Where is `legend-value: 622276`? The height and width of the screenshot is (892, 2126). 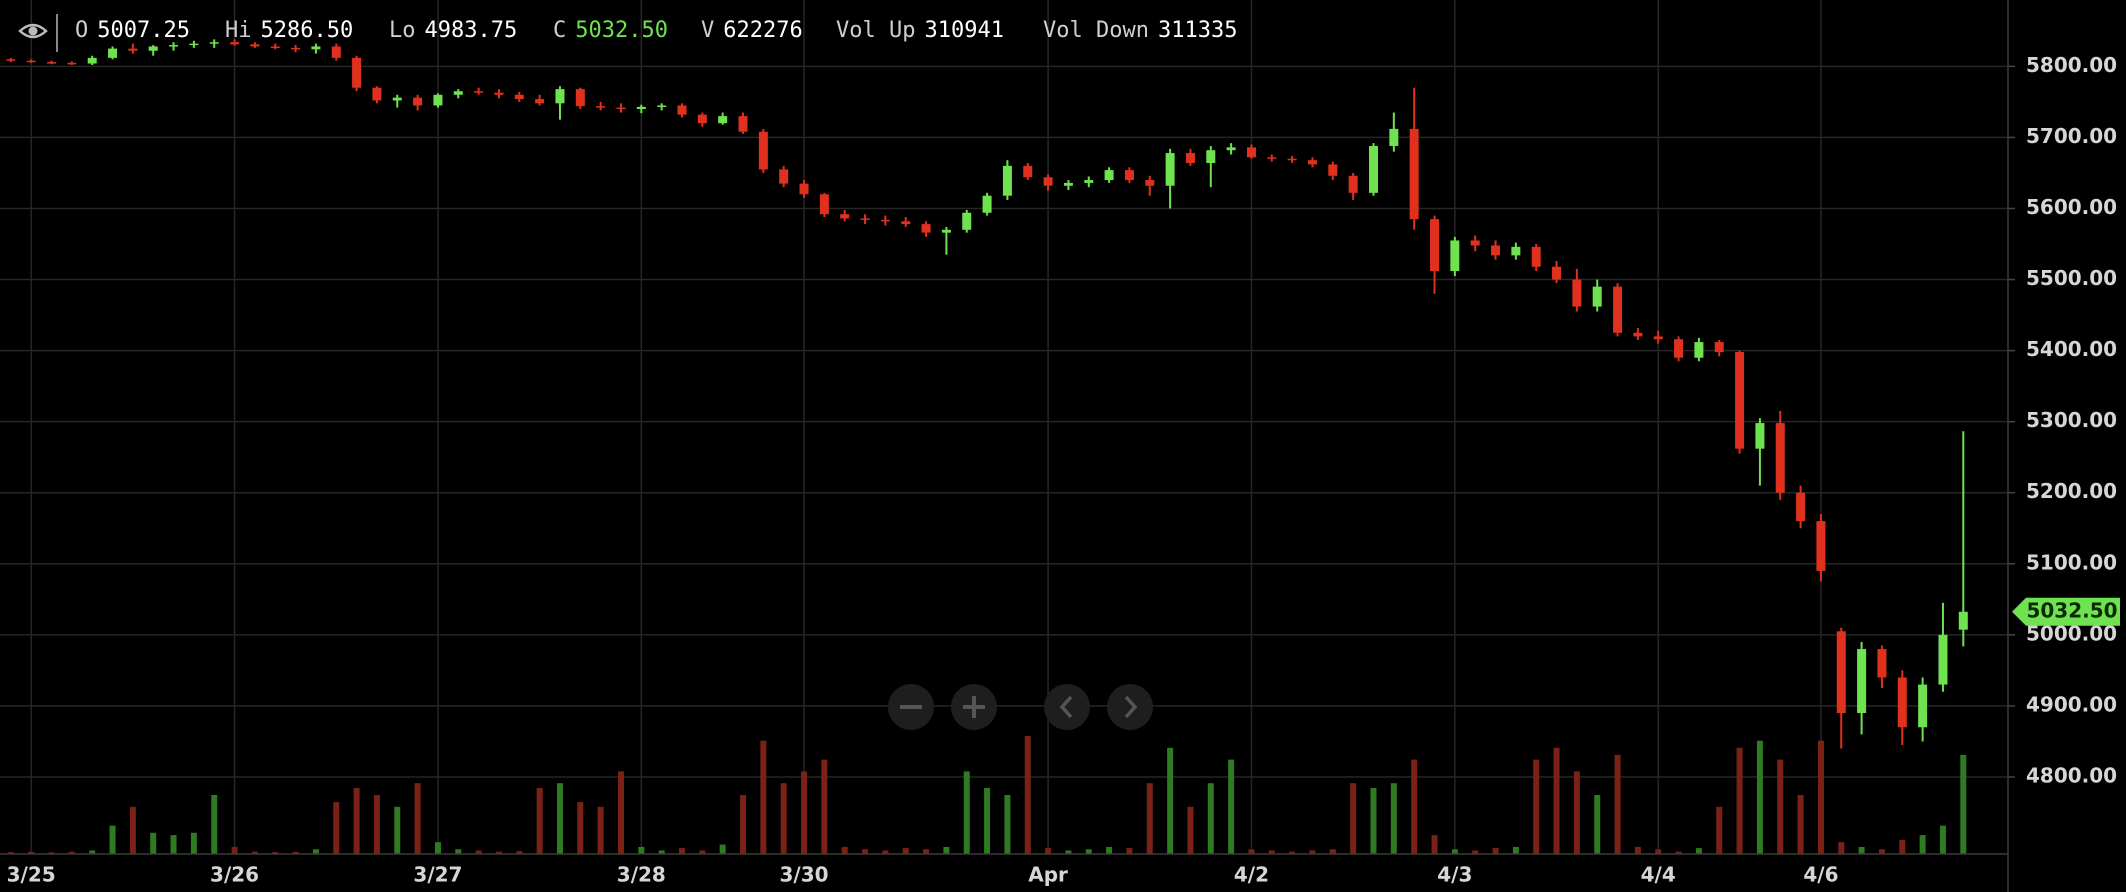
legend-value: 622276 is located at coordinates (762, 30).